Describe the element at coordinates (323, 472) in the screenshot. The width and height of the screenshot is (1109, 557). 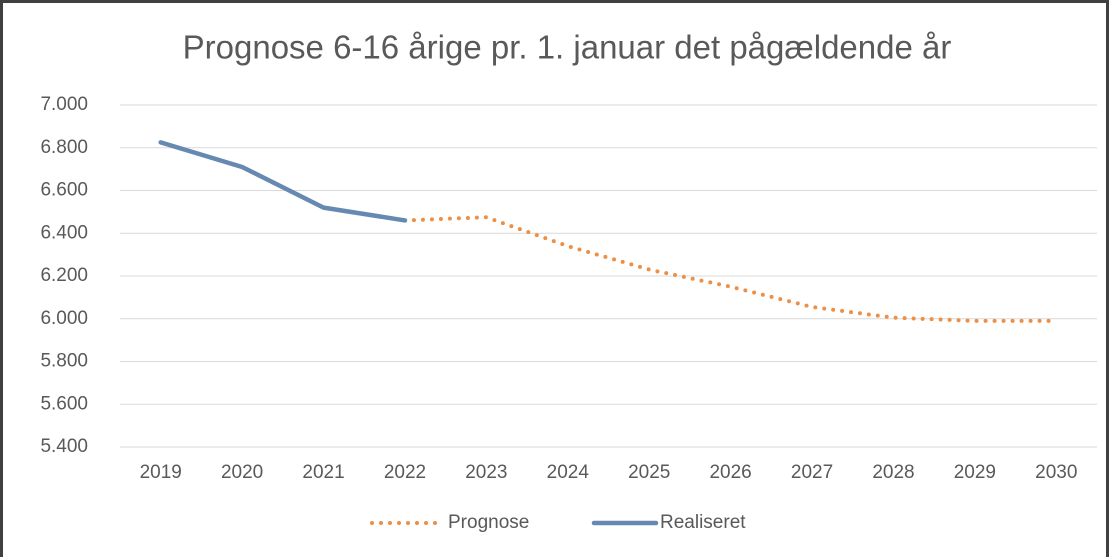
I see `x-tick-label: 2021` at that location.